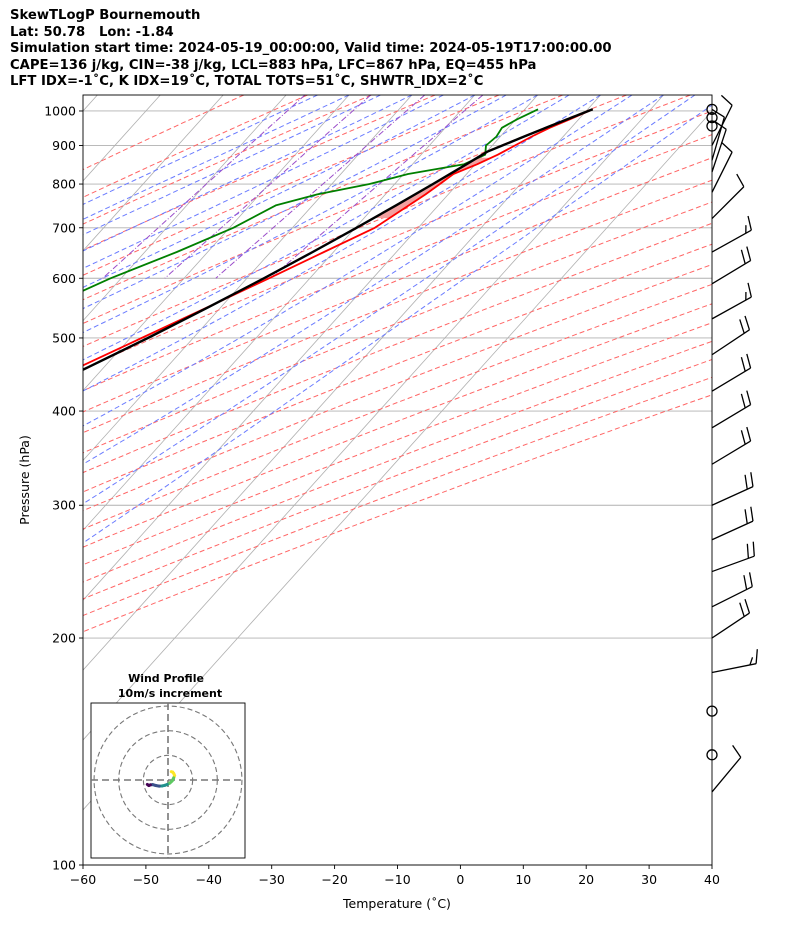  Describe the element at coordinates (64, 865) in the screenshot. I see `y-tick-label: 100` at that location.